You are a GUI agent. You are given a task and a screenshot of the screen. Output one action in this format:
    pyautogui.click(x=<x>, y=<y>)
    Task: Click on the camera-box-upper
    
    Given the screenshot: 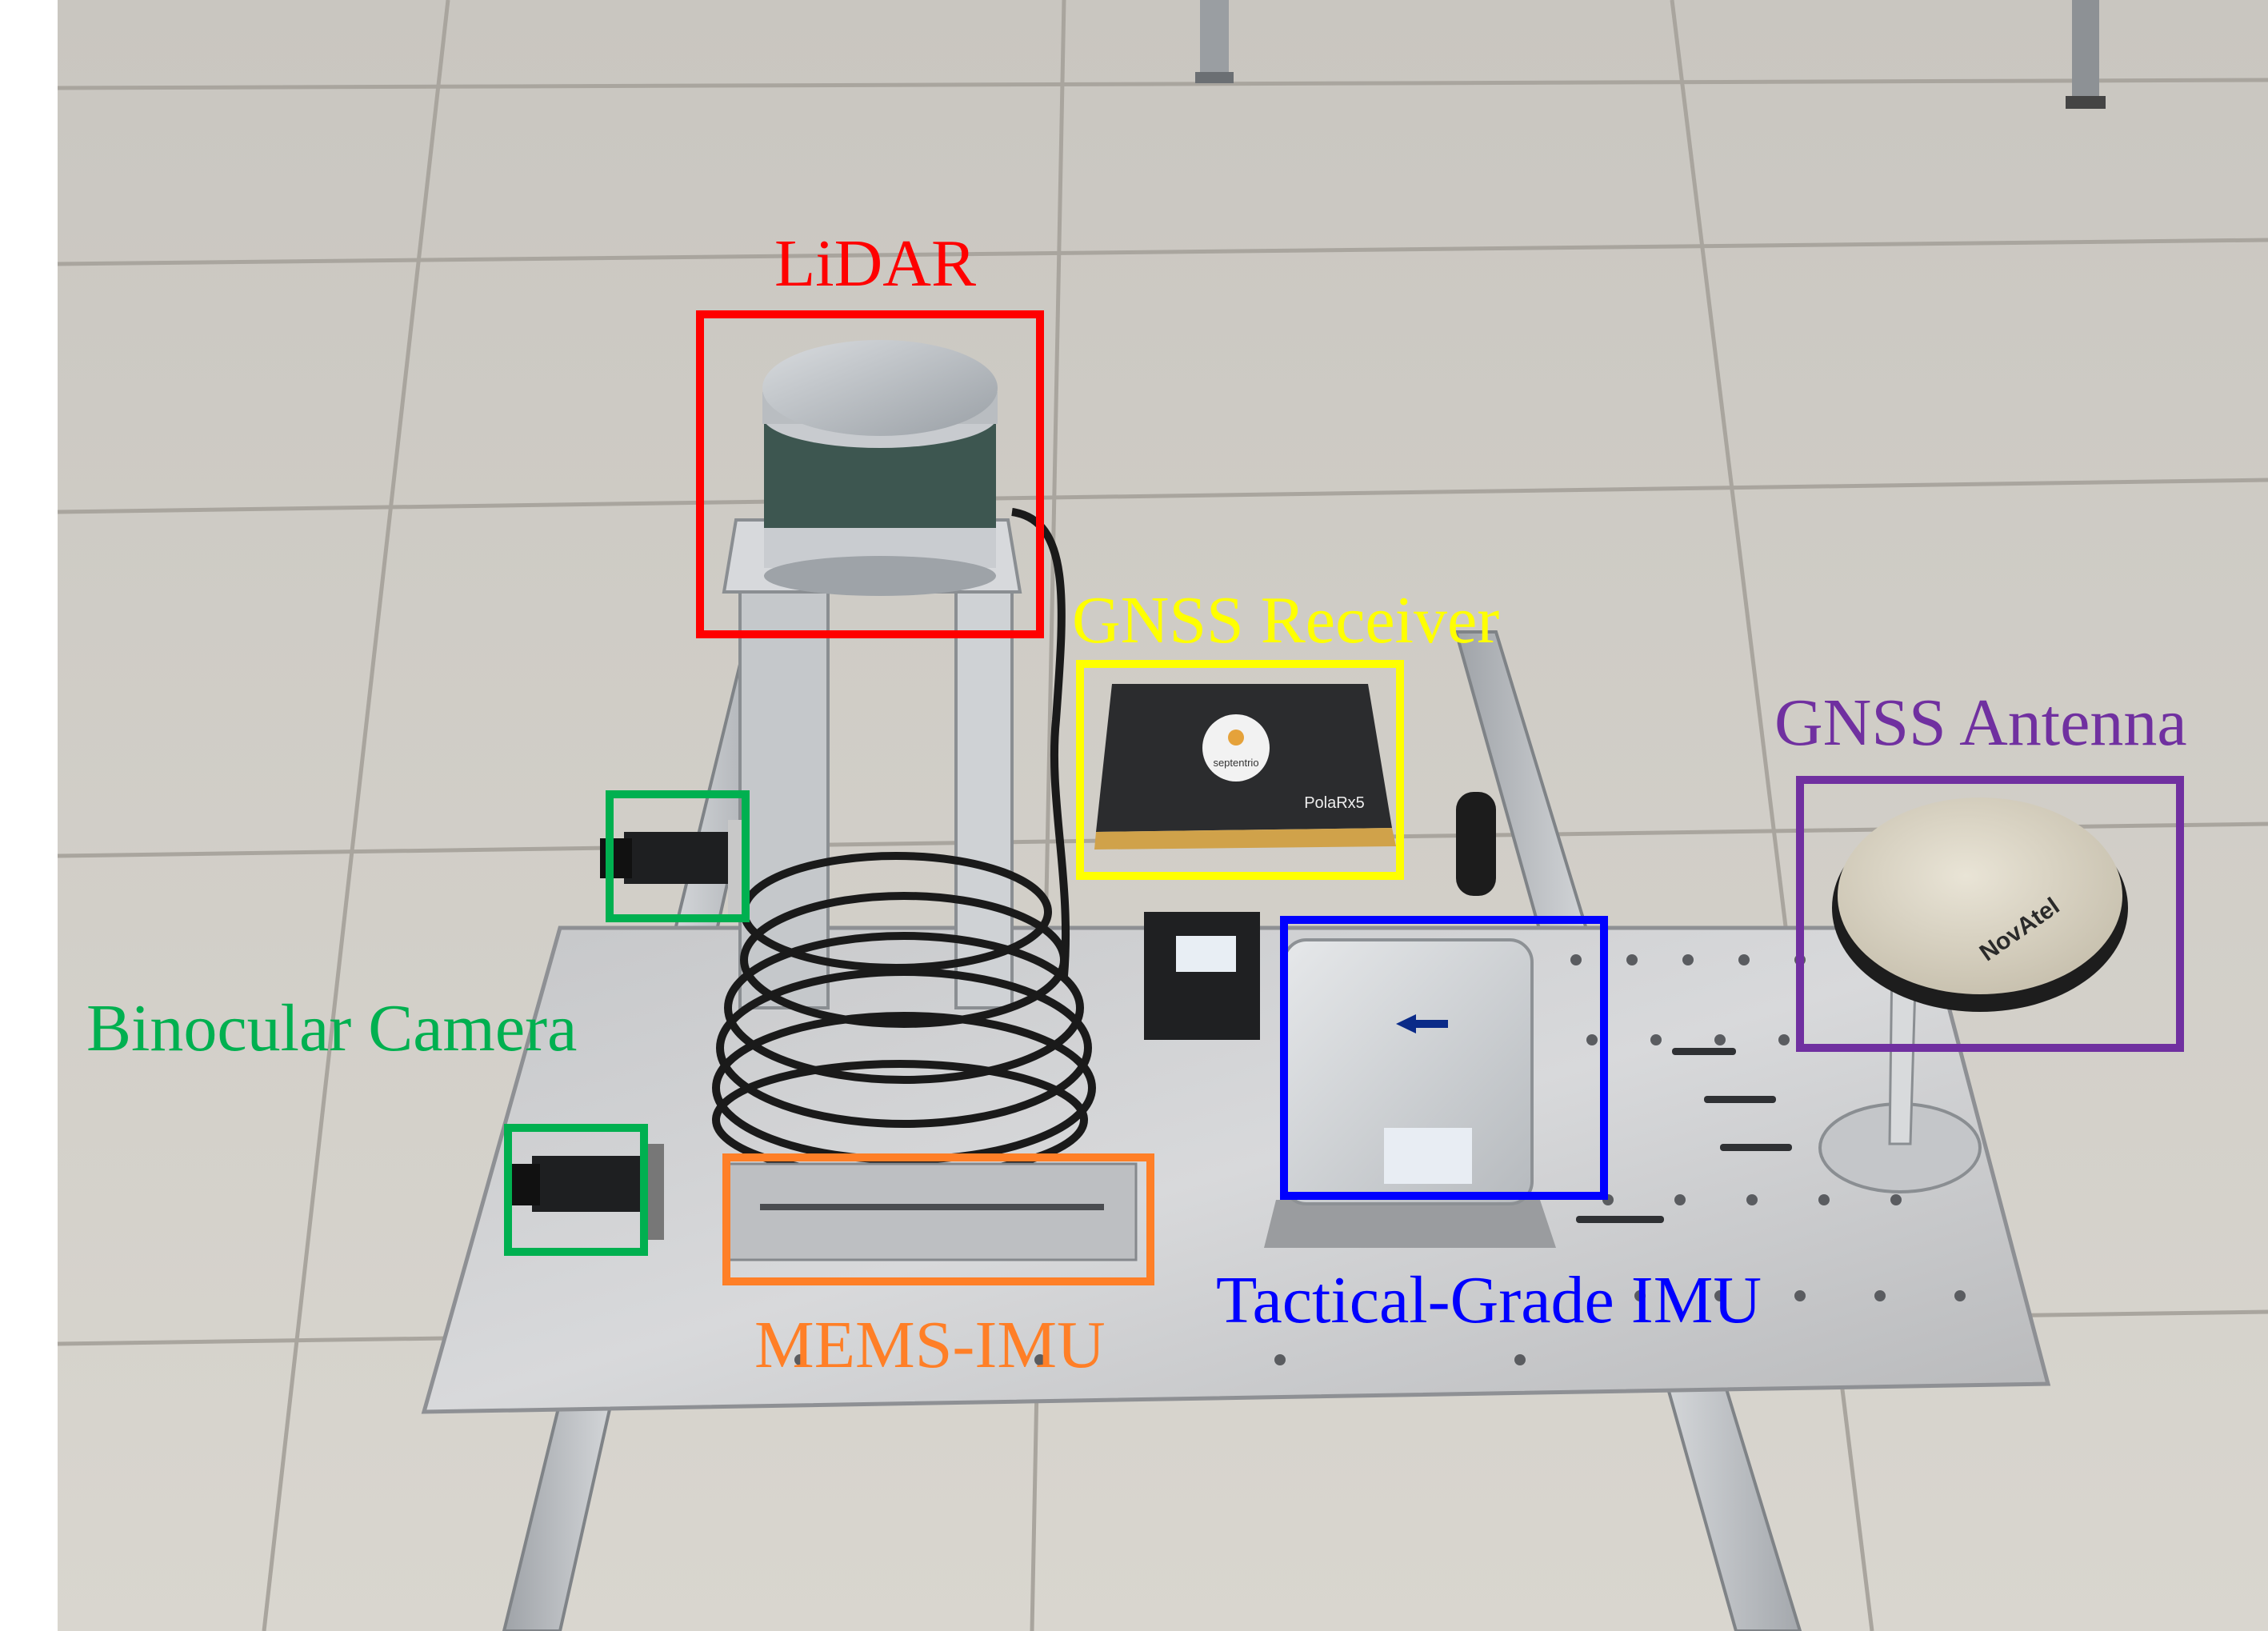 What is the action you would take?
    pyautogui.click(x=678, y=856)
    